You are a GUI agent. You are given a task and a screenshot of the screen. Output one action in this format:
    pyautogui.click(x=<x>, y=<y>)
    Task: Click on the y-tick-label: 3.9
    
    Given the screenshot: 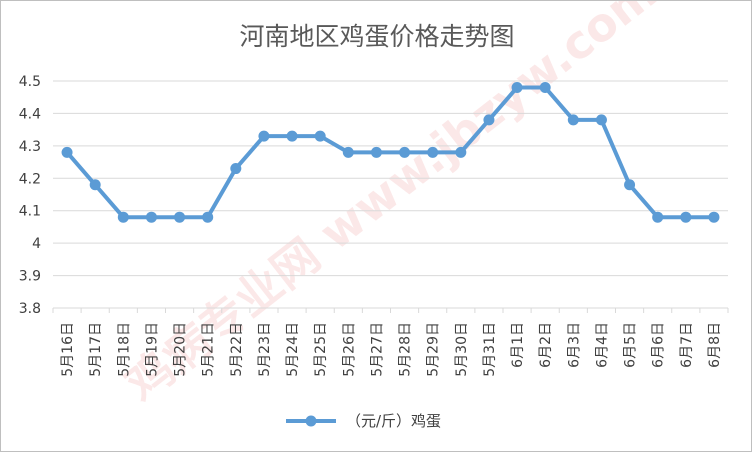 What is the action you would take?
    pyautogui.click(x=30, y=277)
    